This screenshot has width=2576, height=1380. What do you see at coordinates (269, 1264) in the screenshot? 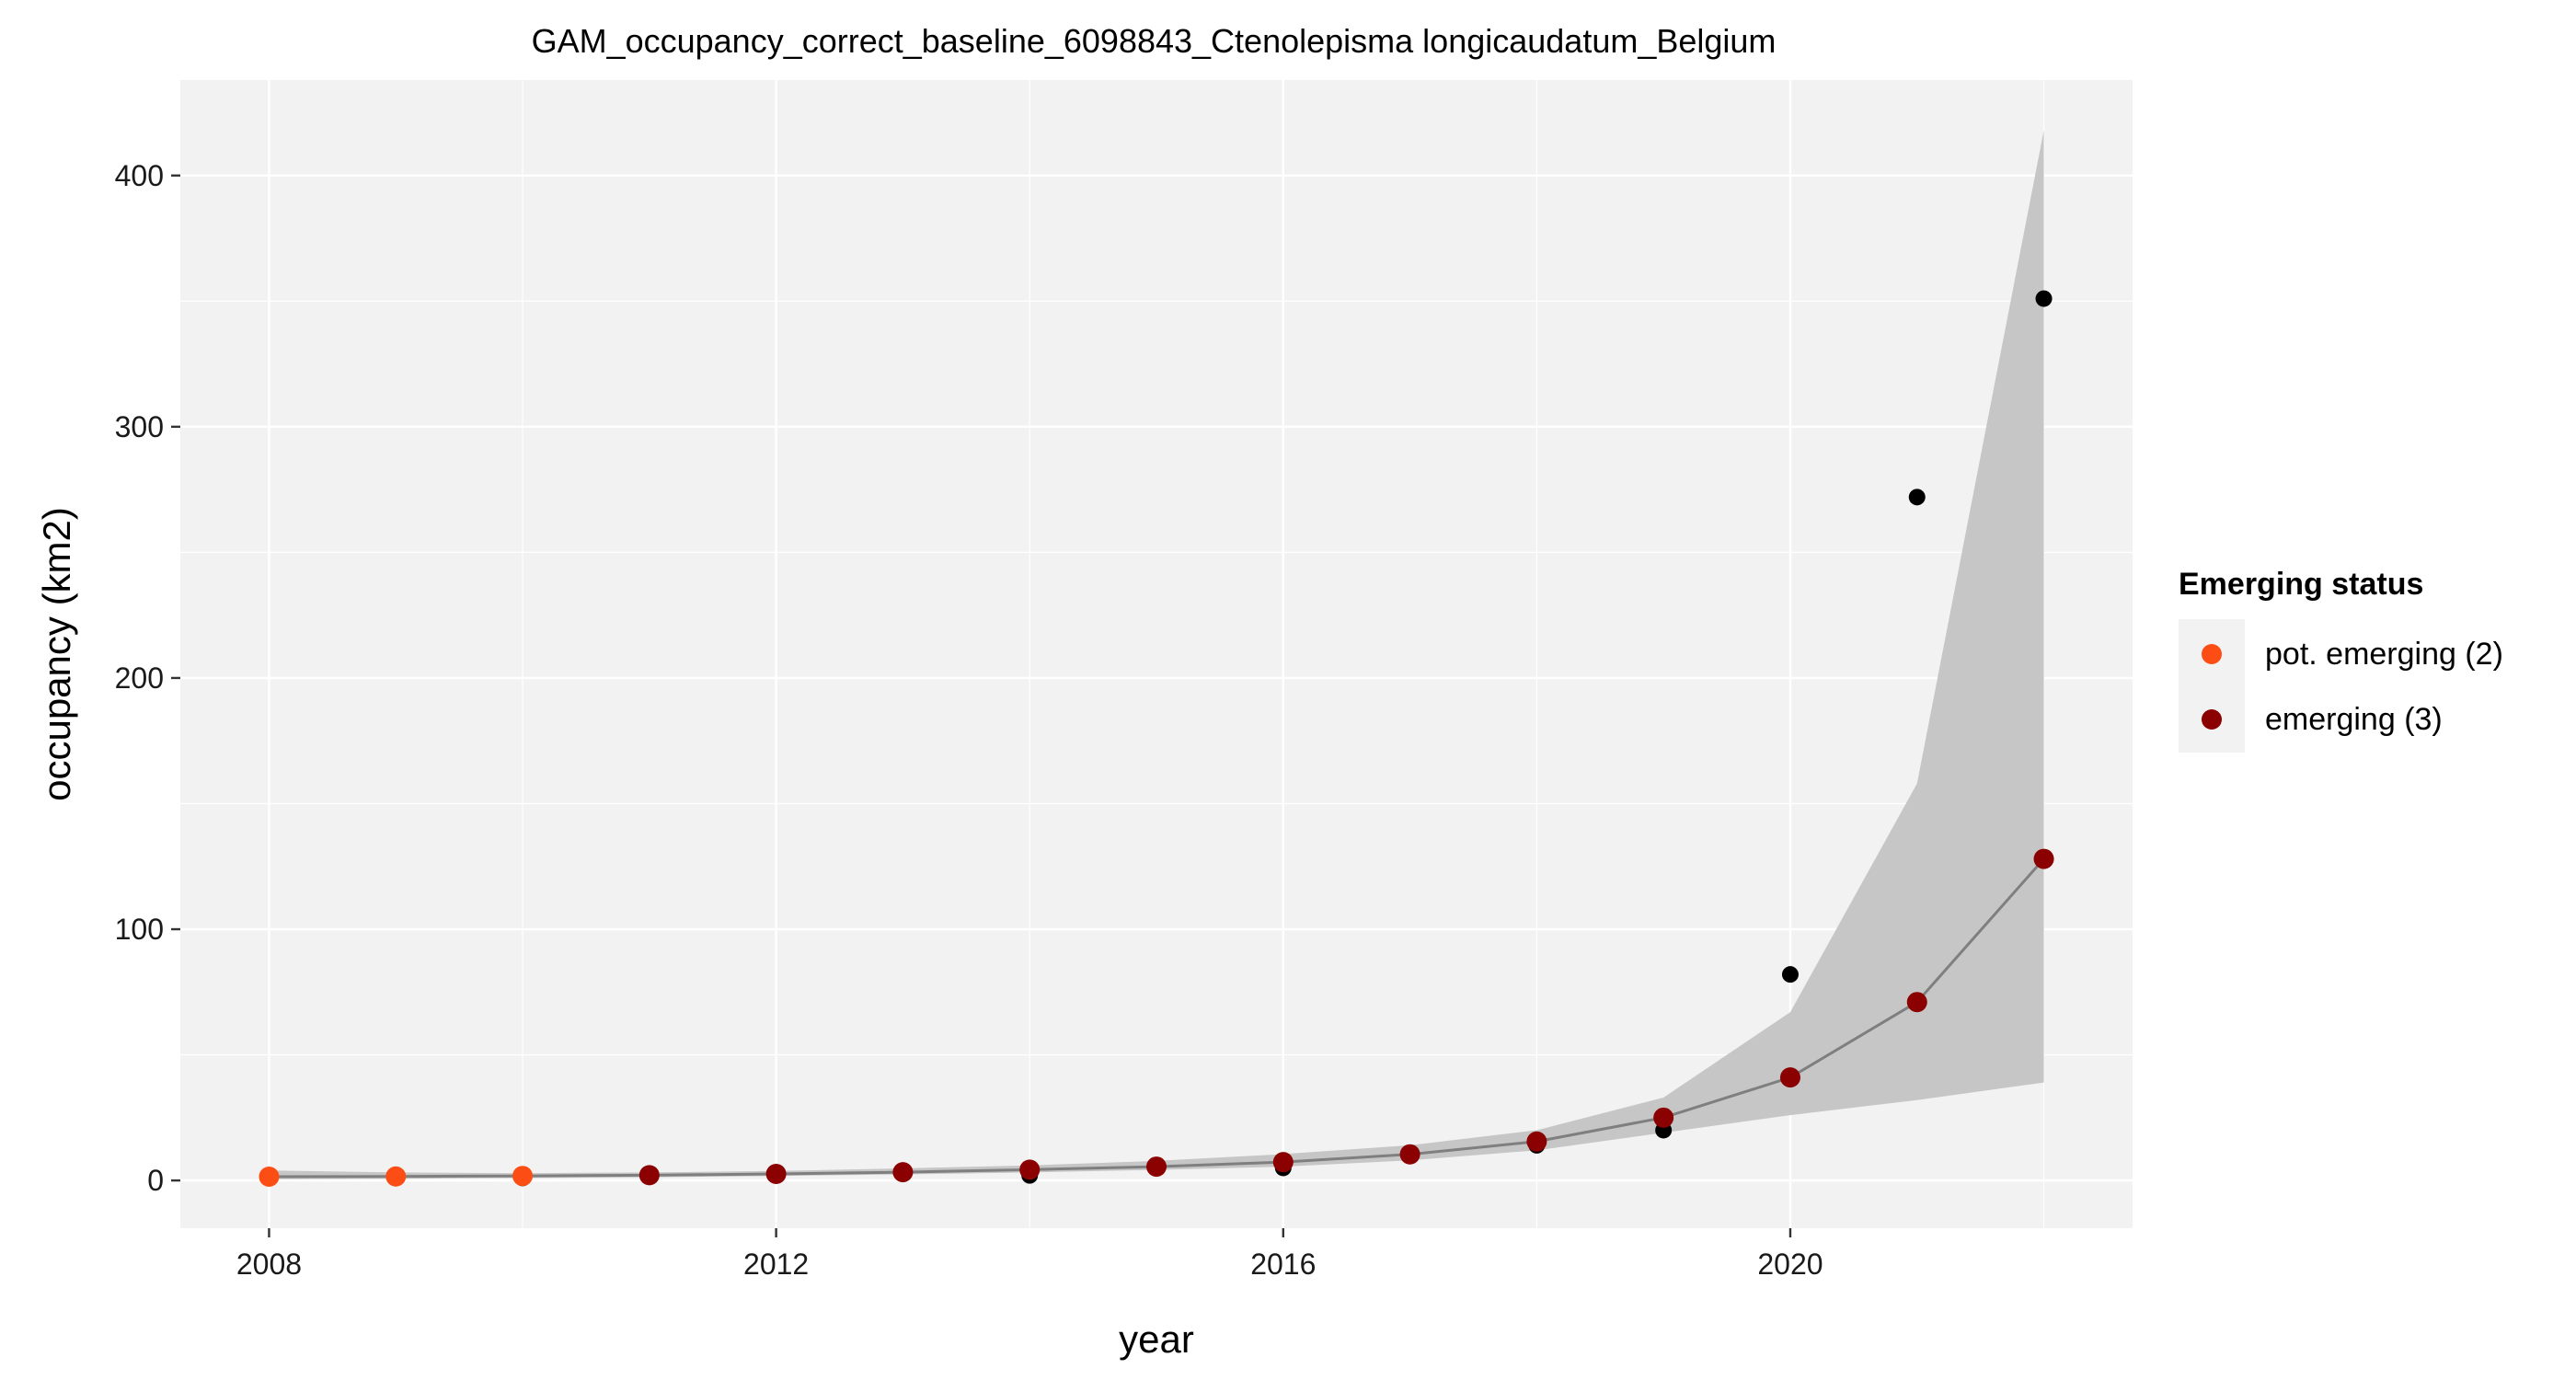
I see `x-tick-label: 2008` at bounding box center [269, 1264].